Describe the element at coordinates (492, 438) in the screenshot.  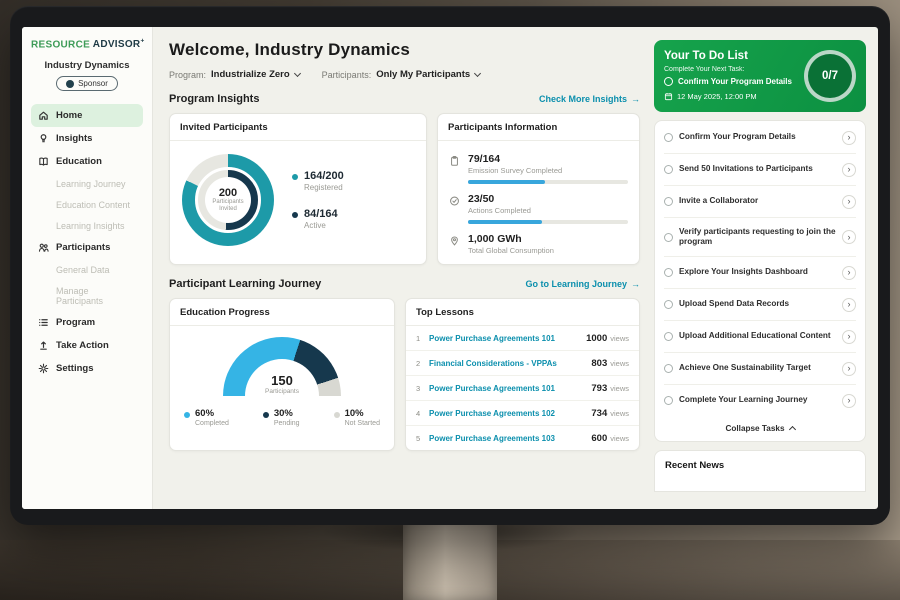
I see `lesson-link: Power Purchase Agreements 103` at that location.